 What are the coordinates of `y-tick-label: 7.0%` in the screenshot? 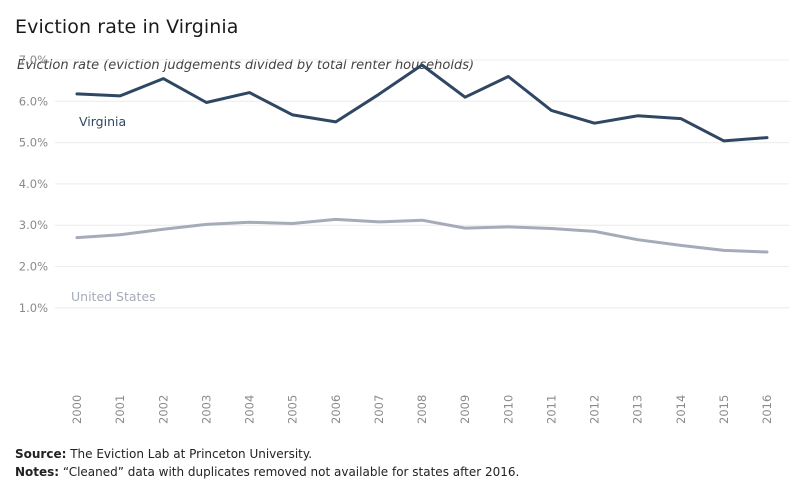 It's located at (33, 60).